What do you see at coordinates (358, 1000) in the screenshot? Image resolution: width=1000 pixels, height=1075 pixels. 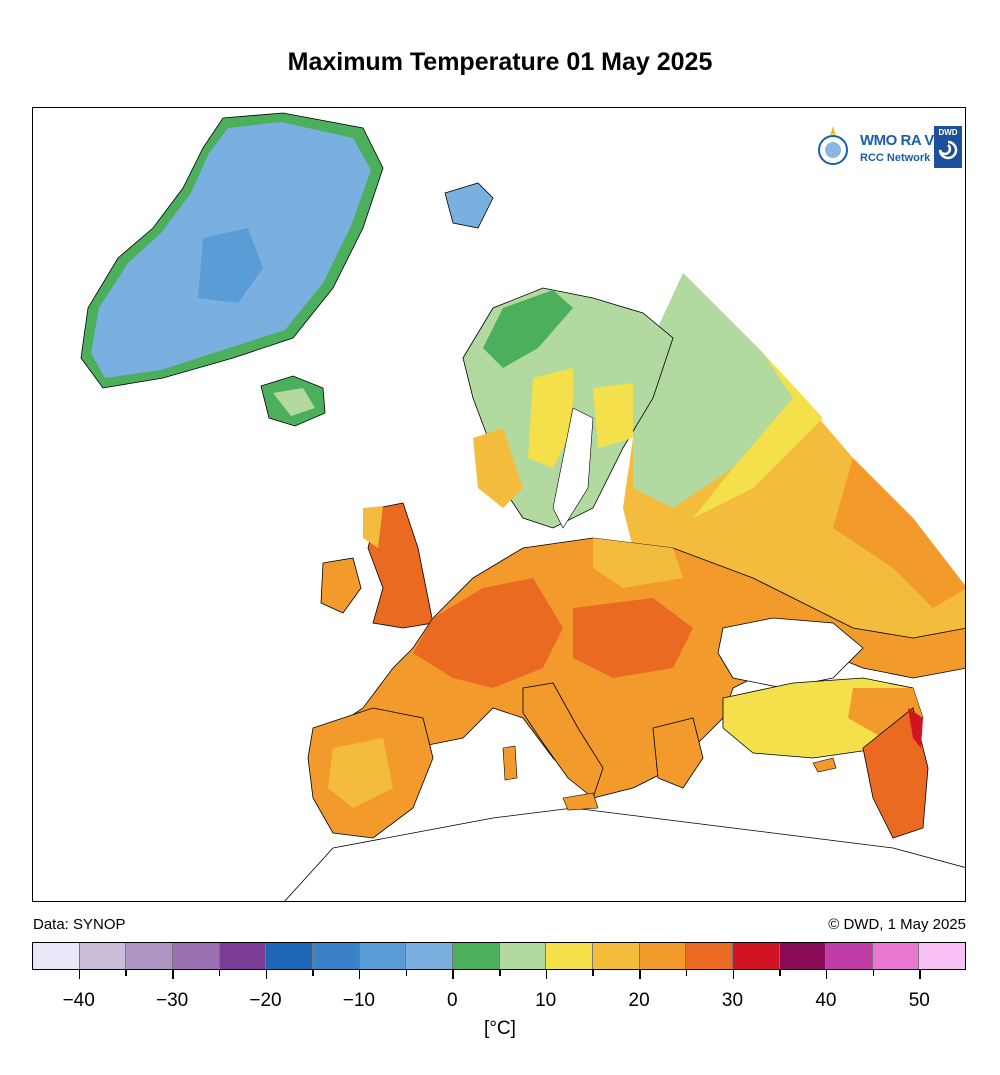 I see `legend-tick-label: −10` at bounding box center [358, 1000].